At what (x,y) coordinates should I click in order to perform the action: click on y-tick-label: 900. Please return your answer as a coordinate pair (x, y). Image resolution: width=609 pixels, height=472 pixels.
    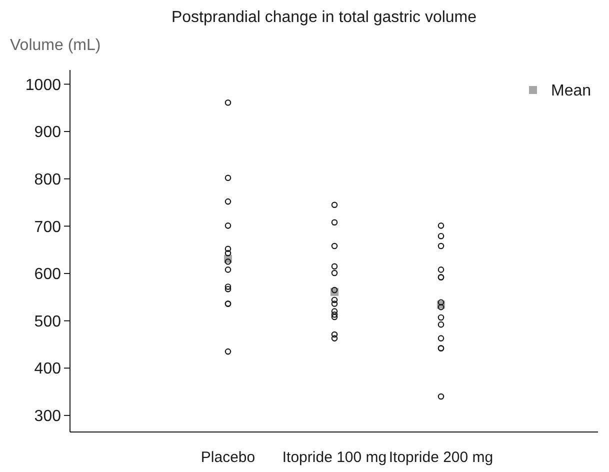
    Looking at the image, I should click on (48, 133).